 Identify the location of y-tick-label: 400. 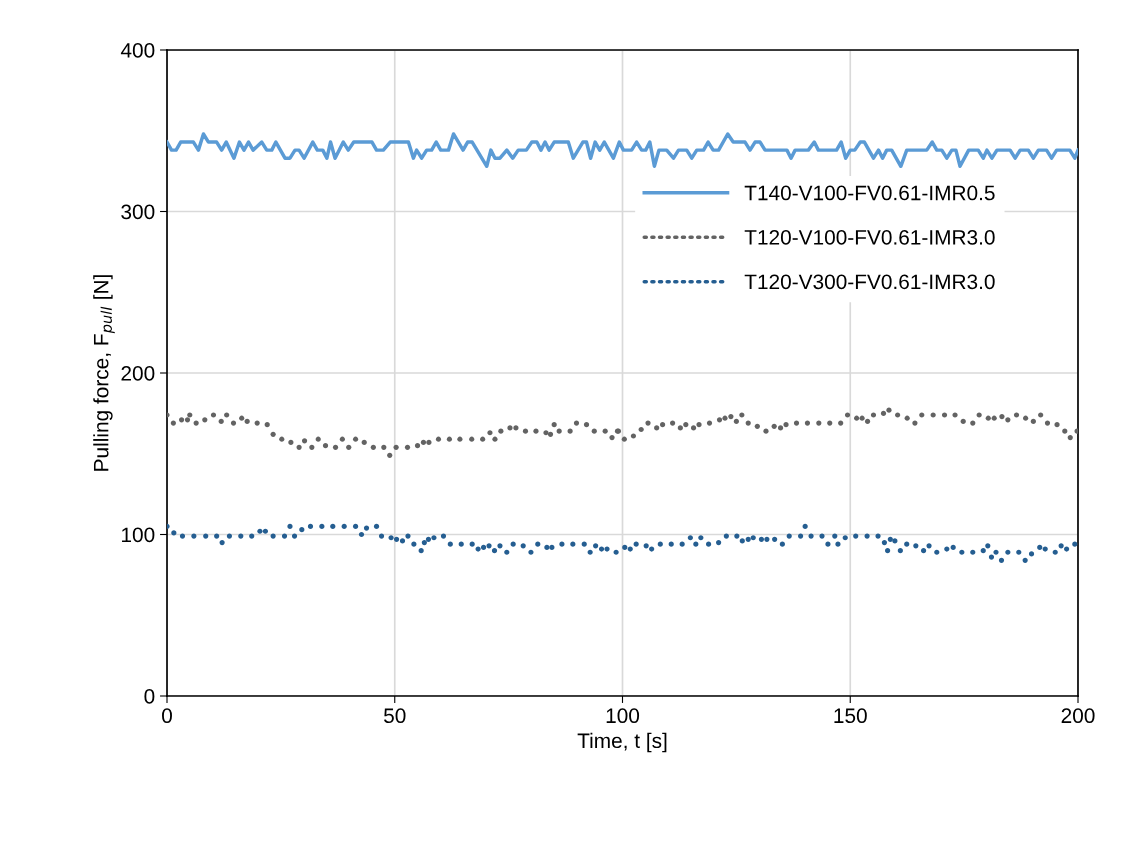
(137, 50).